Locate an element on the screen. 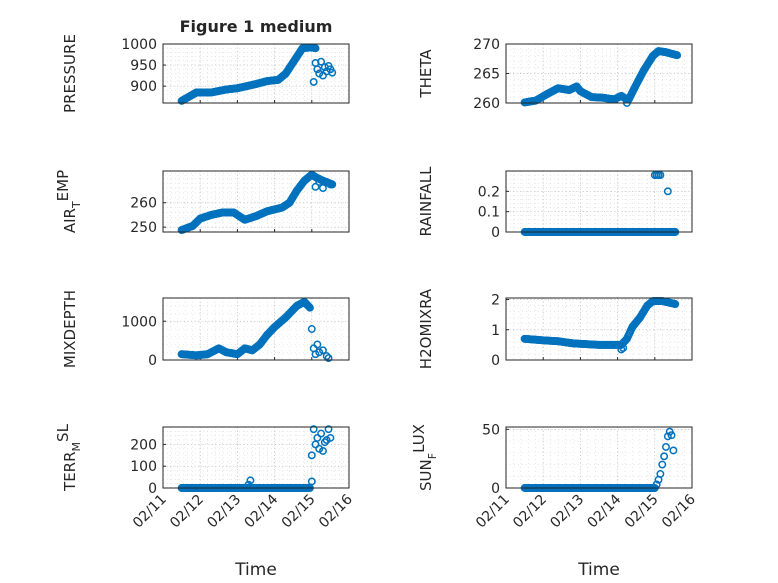 Image resolution: width=778 pixels, height=583 pixels. y-tick-label: 265 is located at coordinates (486, 75).